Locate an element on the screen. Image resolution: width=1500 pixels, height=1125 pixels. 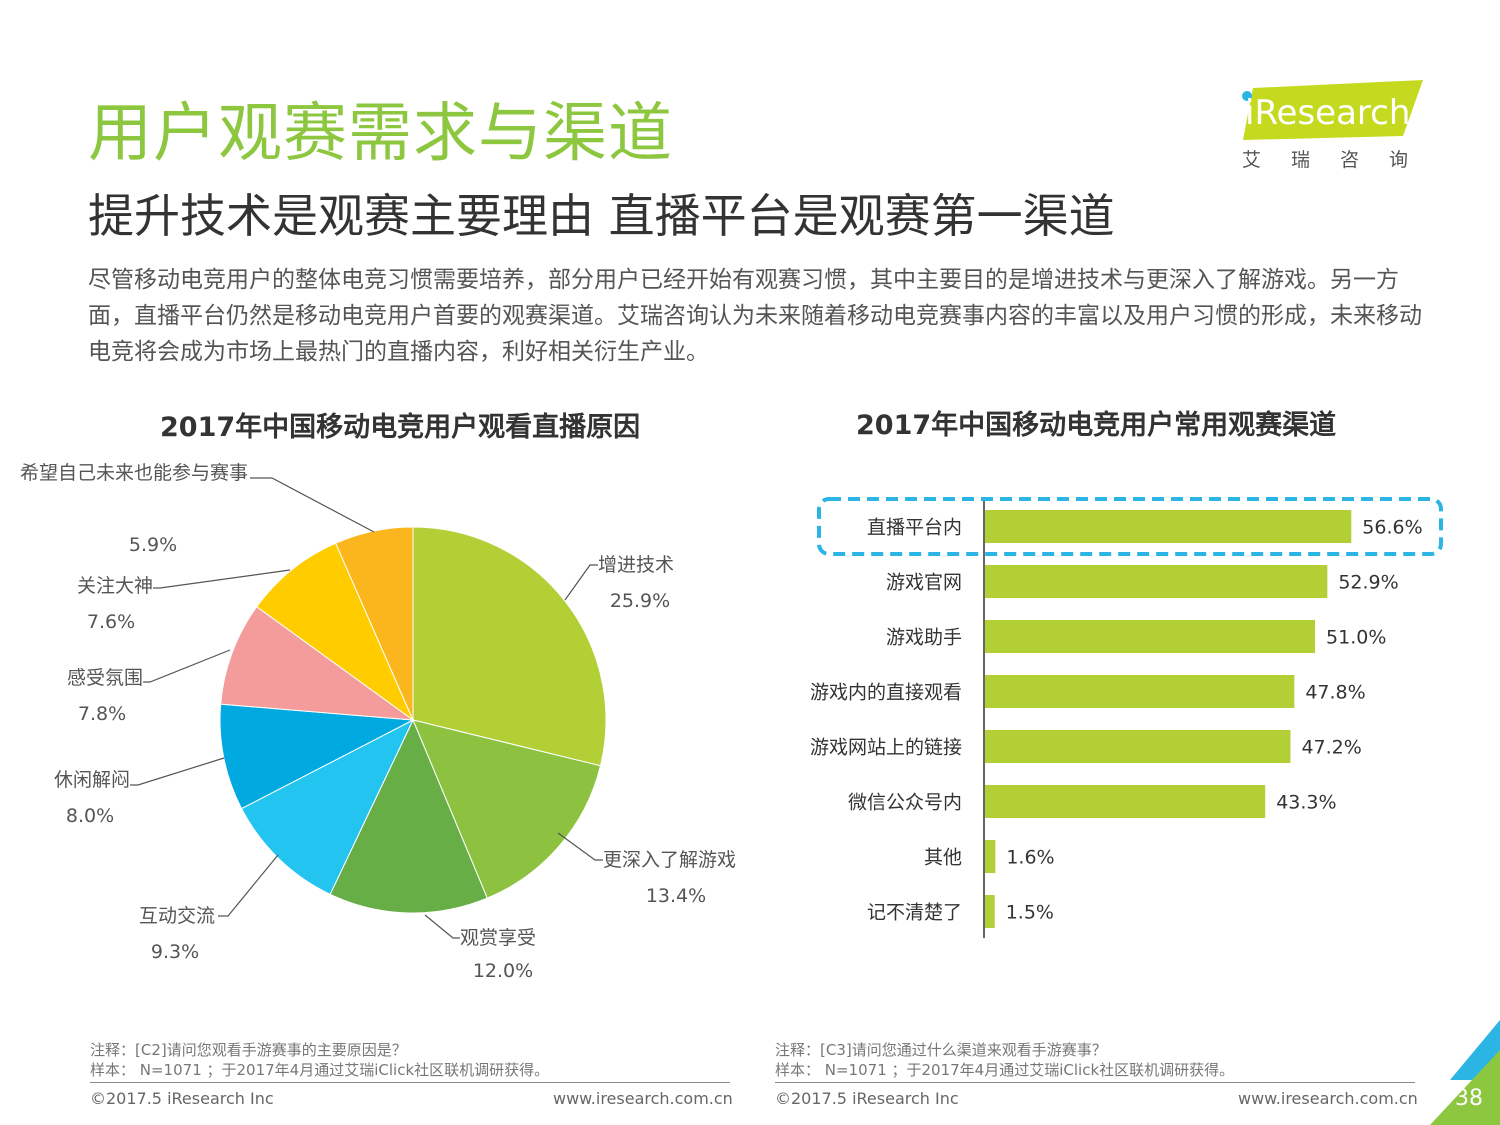
pie-slice-value: 8.0% is located at coordinates (90, 816).